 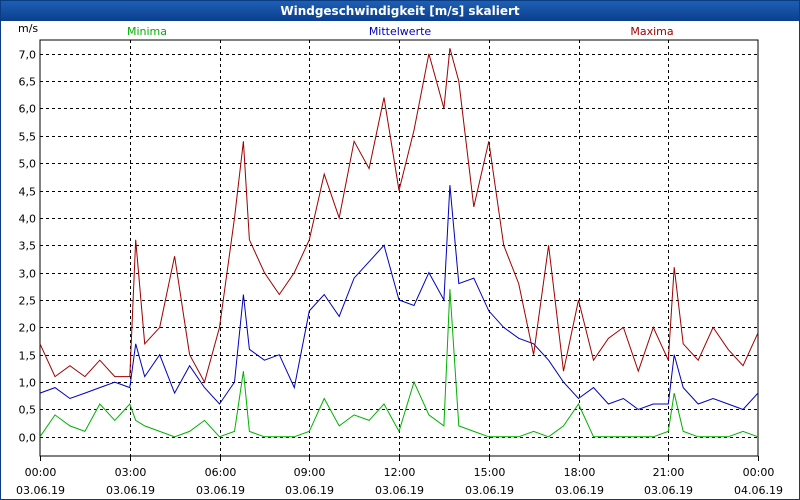 What do you see at coordinates (400, 31) in the screenshot?
I see `legend-mittelwerte: Mittelwerte` at bounding box center [400, 31].